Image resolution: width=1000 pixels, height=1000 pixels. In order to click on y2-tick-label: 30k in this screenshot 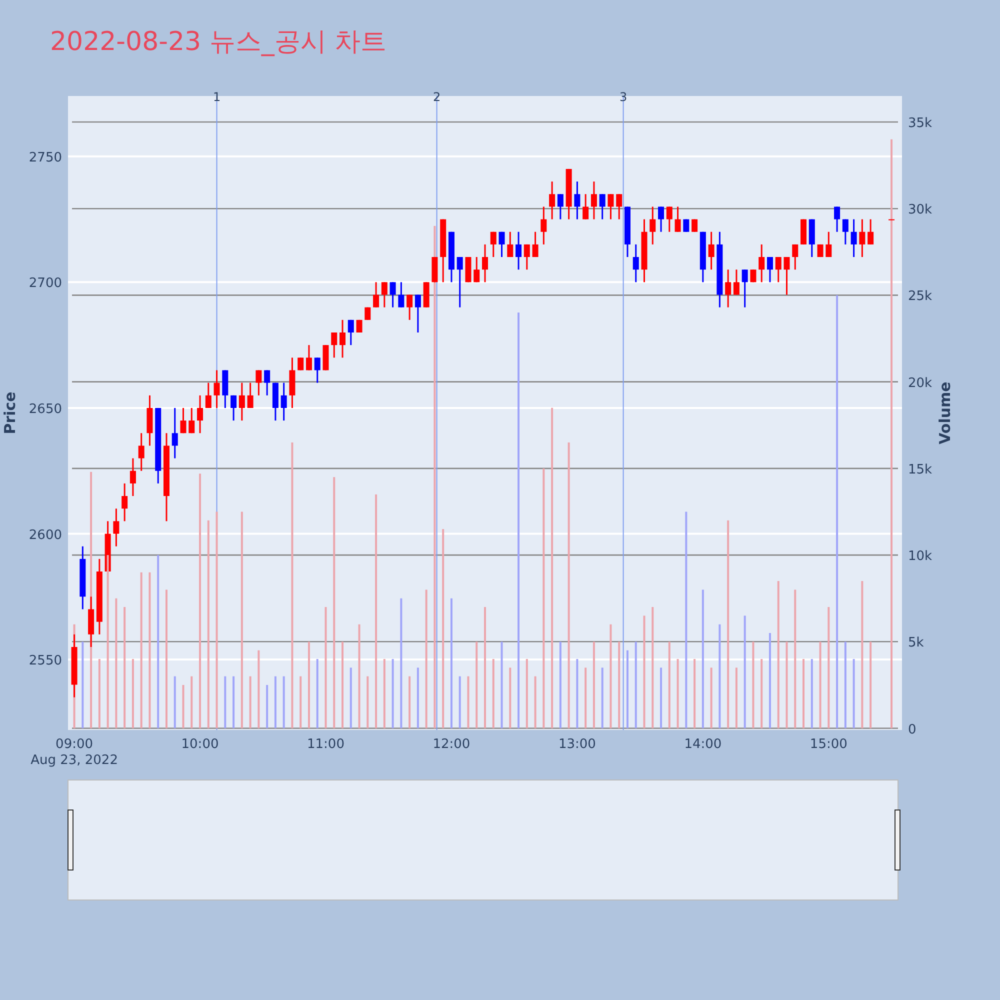, I will do `click(920, 210)`.